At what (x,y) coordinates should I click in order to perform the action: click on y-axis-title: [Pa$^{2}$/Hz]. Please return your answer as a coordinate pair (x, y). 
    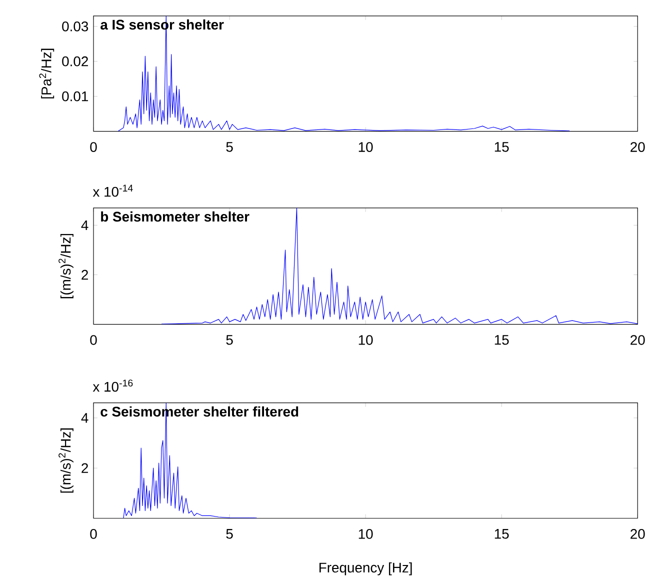
    Looking at the image, I should click on (46, 73).